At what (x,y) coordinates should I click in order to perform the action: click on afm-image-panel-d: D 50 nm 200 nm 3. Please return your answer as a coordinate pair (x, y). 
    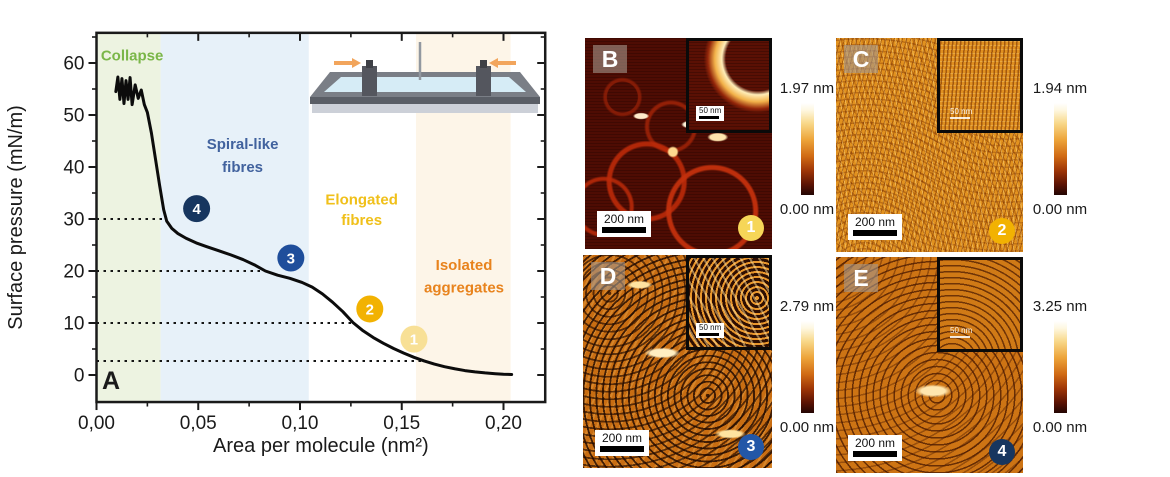
    Looking at the image, I should click on (677, 361).